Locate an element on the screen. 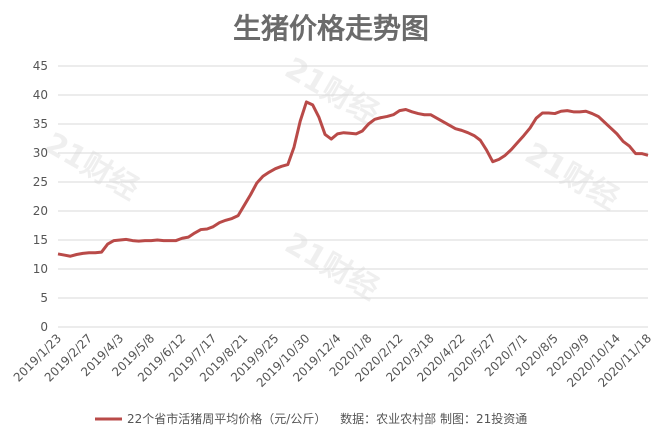 The image size is (662, 439). legend: 22个省市活猪周平均价格（元/公斤） 数据：农业农村部 制图：21投资通 is located at coordinates (327, 418).